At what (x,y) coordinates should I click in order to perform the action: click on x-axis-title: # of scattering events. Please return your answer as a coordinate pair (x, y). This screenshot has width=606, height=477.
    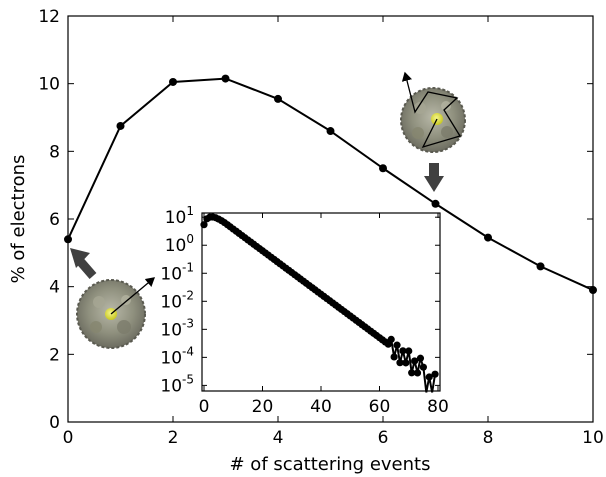
    Looking at the image, I should click on (330, 464).